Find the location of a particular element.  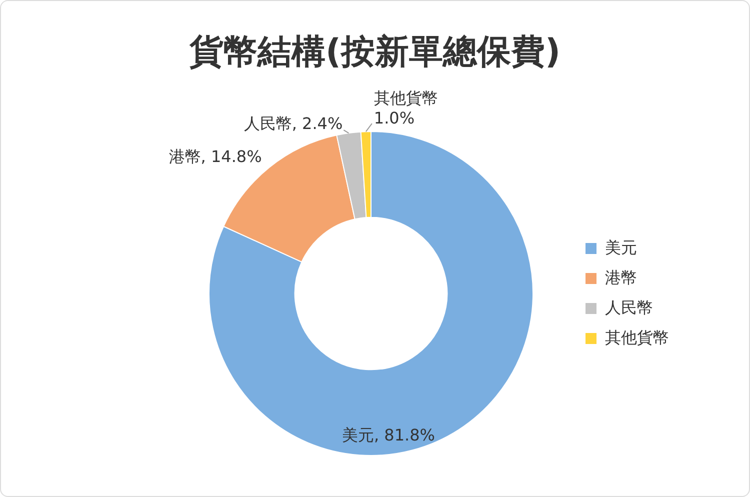

data-label: 港幣, 14.8% is located at coordinates (215, 156).